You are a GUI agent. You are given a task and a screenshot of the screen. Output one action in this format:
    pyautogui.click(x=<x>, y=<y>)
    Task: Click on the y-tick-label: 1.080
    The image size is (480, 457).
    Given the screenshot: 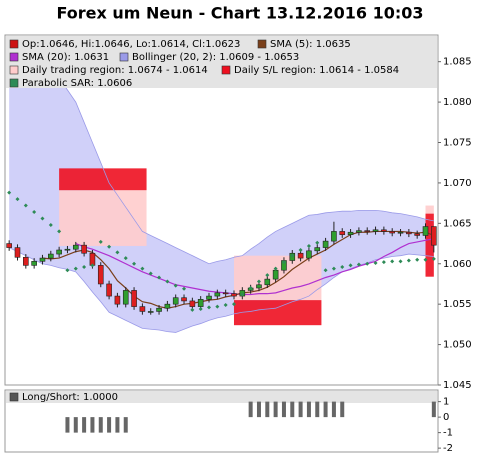 What is the action you would take?
    pyautogui.click(x=457, y=102)
    